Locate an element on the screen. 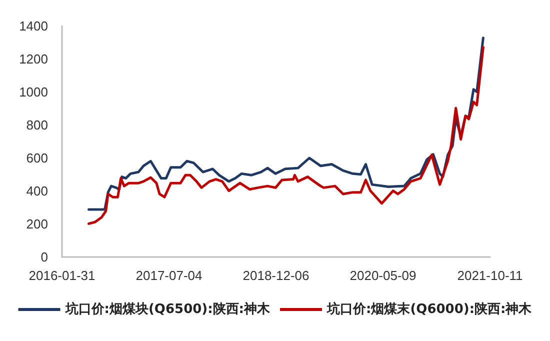 This screenshot has width=550, height=341. legend-label: 坑口价:烟煤块(Q6500):陕西:神木 is located at coordinates (167, 309).